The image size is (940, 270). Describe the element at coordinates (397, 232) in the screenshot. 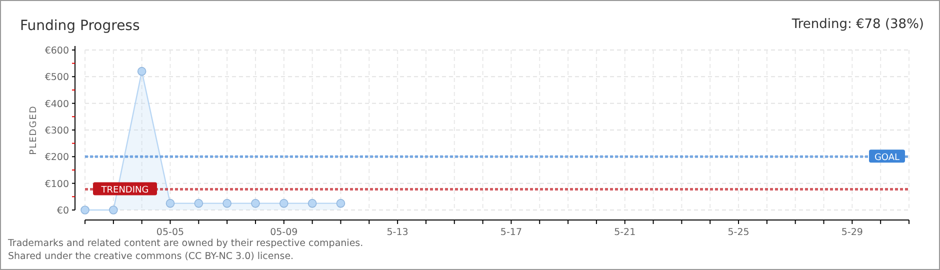

I see `x-tick-label: 5-13` at that location.